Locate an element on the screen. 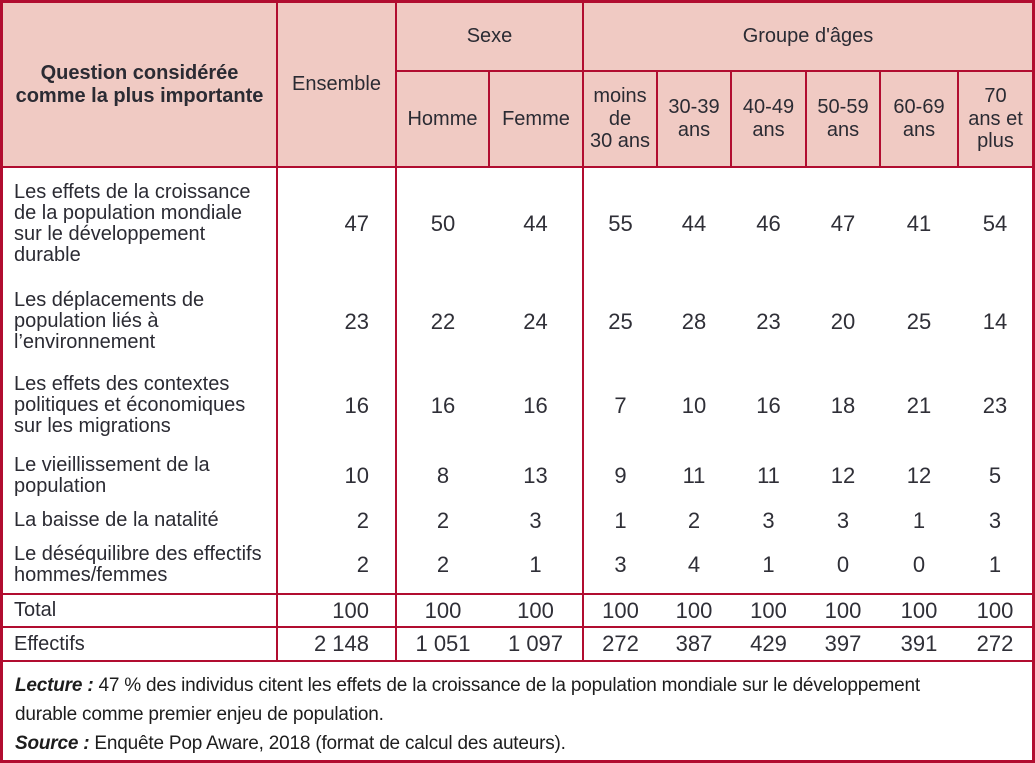  row-label: Total is located at coordinates (140, 610).